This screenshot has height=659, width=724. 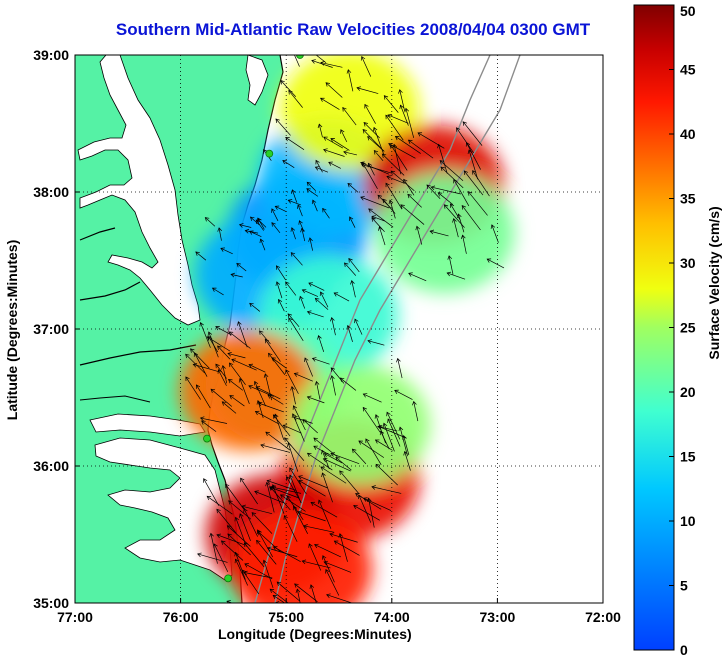 What do you see at coordinates (51, 466) in the screenshot?
I see `y-tick-label: 36:00` at bounding box center [51, 466].